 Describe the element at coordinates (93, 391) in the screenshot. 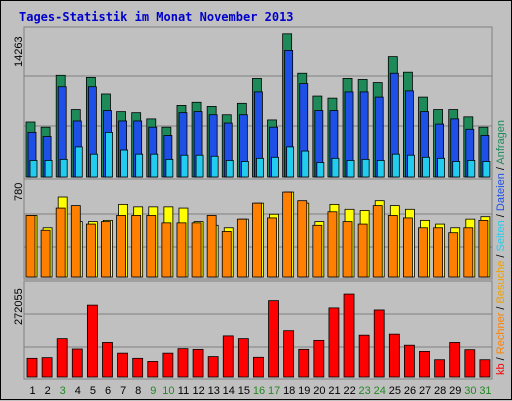

I see `x-tick-label-5: 5` at that location.